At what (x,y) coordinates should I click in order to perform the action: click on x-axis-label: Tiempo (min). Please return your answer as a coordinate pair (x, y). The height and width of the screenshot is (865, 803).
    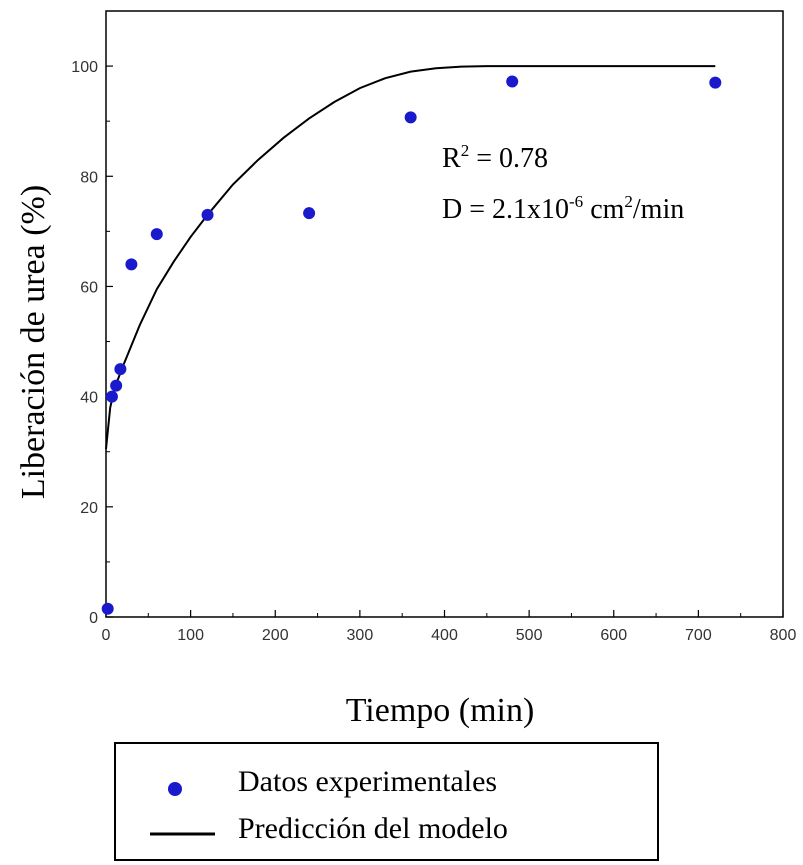
    Looking at the image, I should click on (440, 710).